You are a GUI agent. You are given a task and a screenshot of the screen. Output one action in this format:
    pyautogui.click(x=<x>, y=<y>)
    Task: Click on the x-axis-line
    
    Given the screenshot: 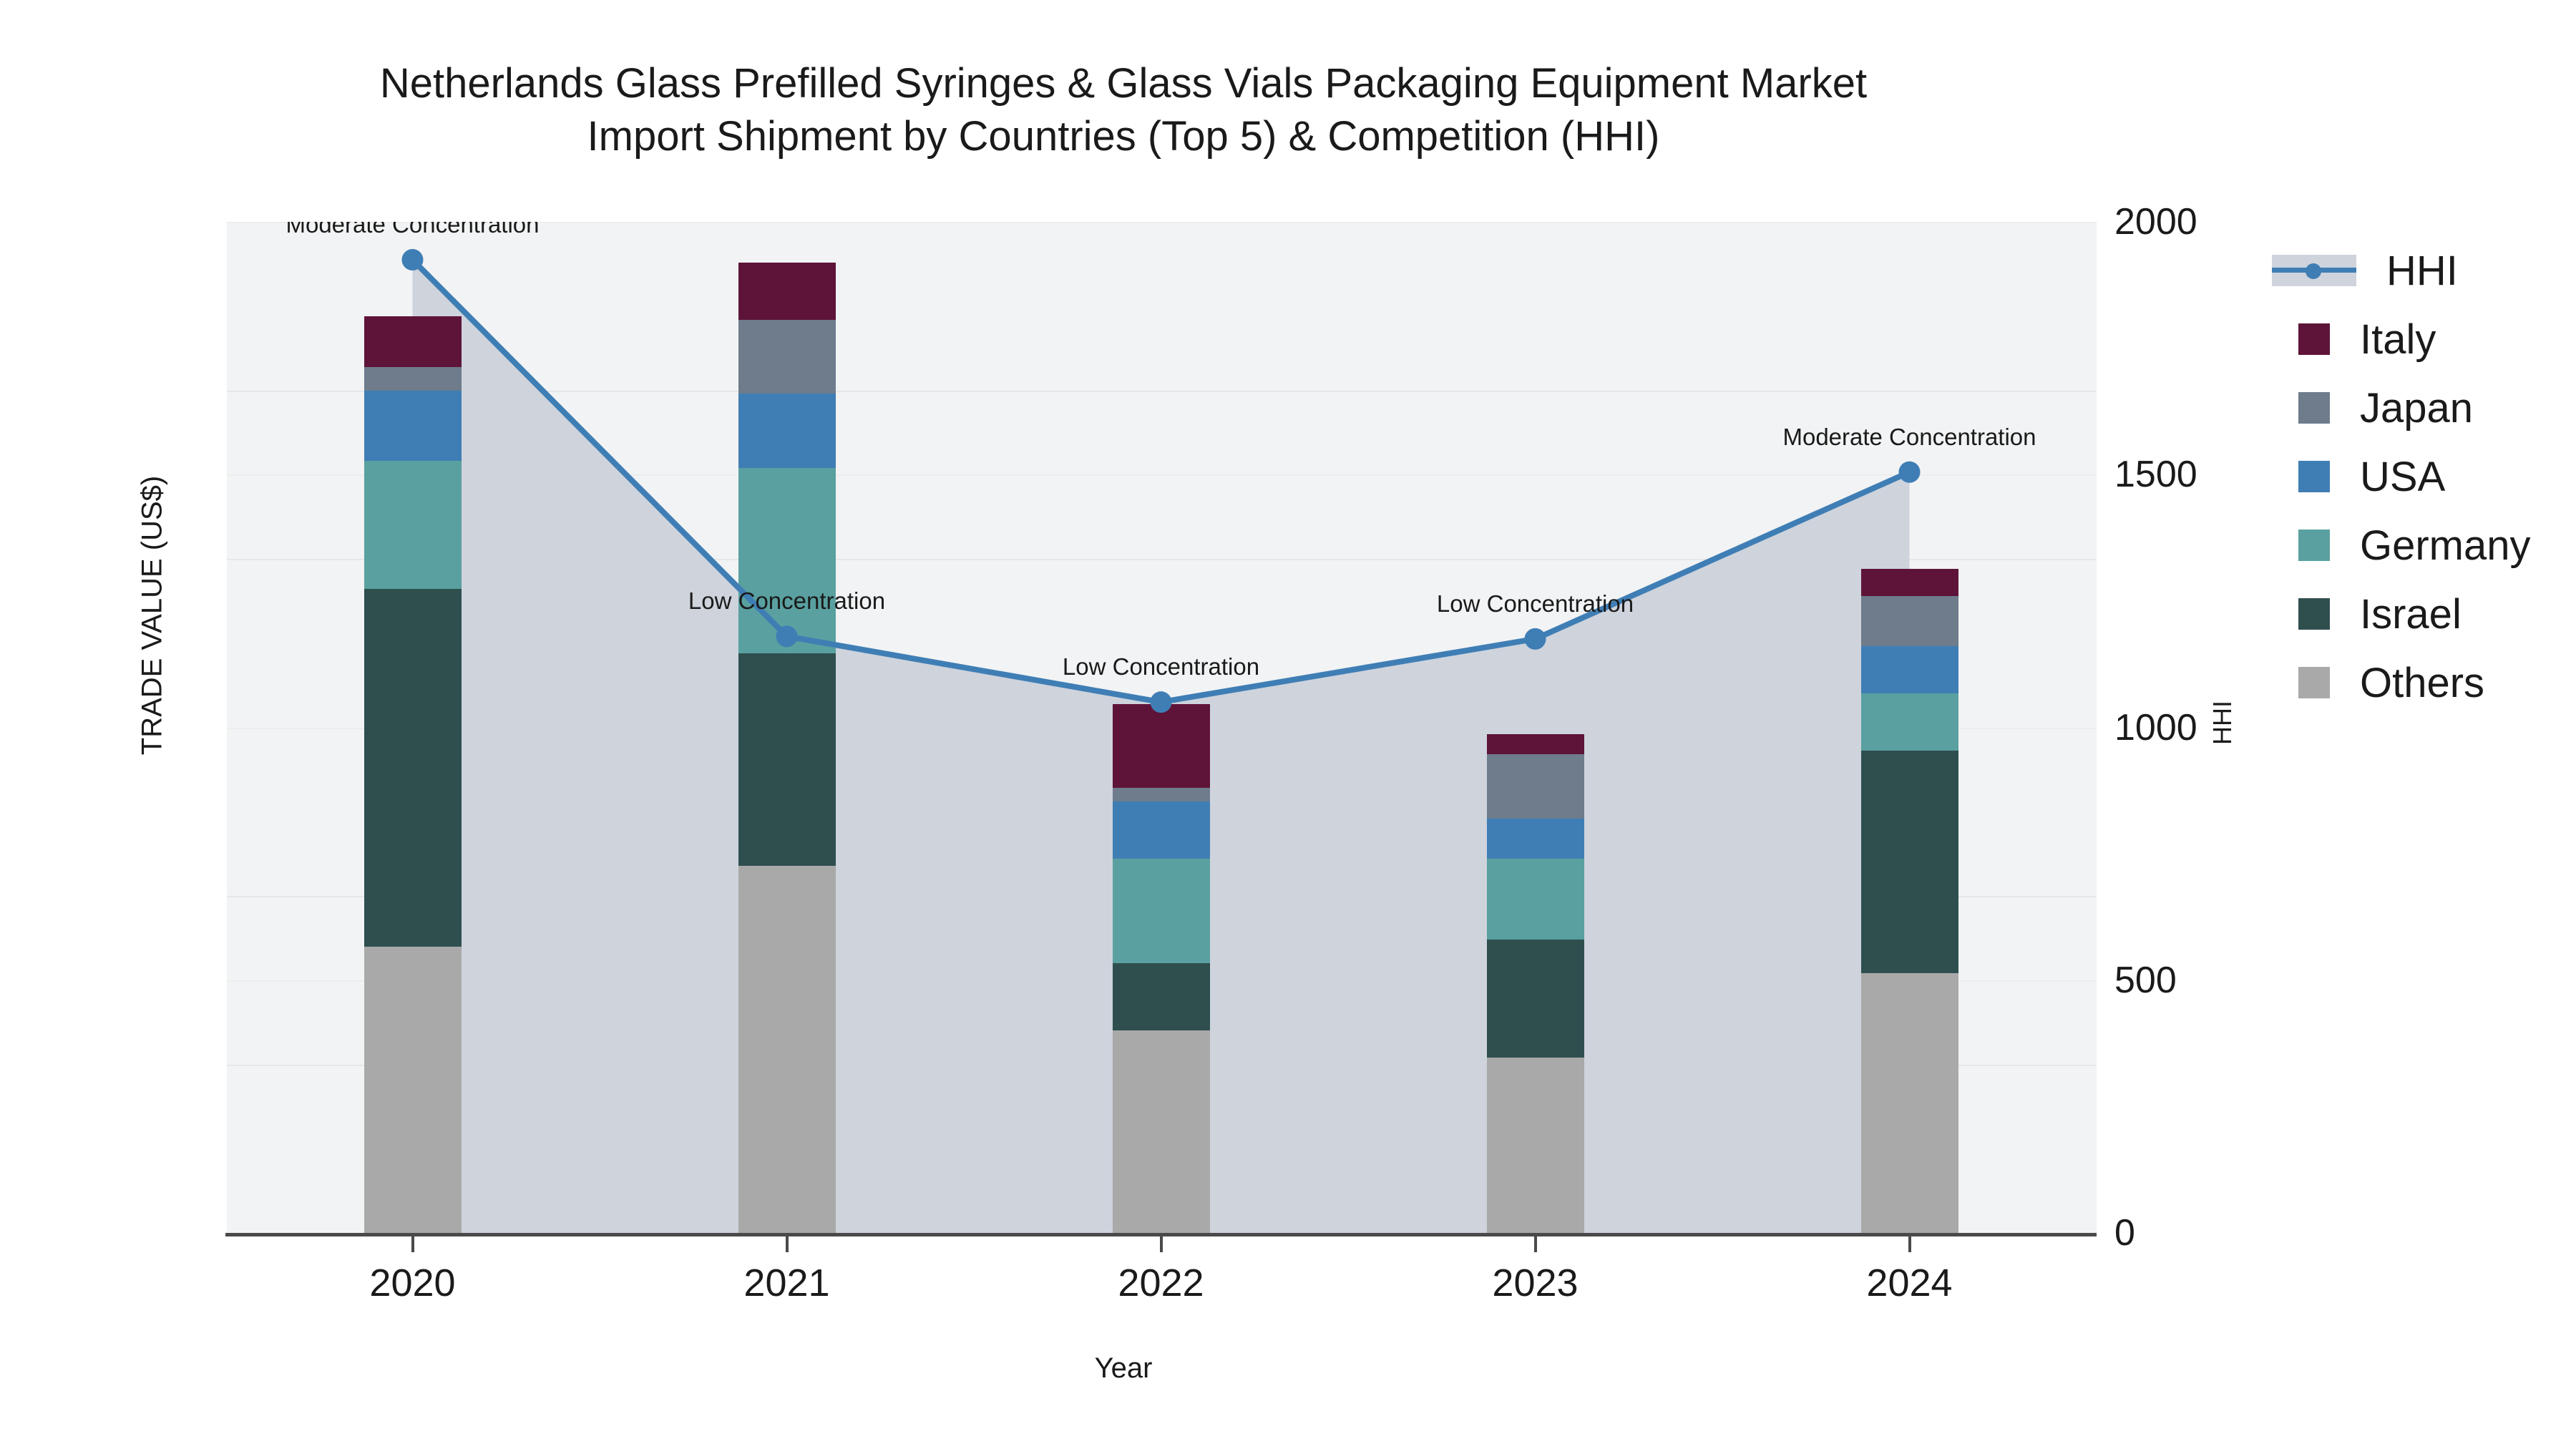 What is the action you would take?
    pyautogui.click(x=1161, y=1234)
    